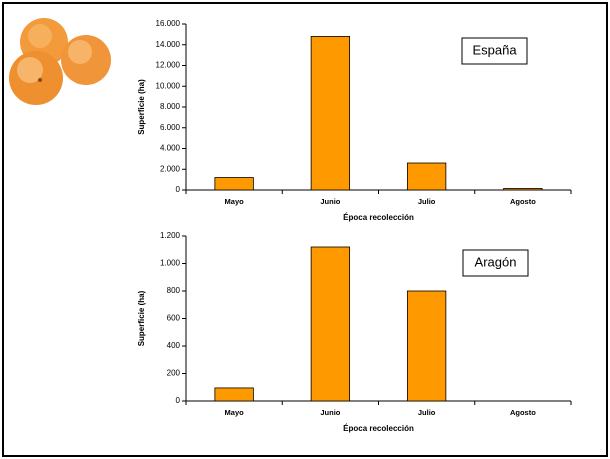 The image size is (610, 459). I want to click on y-tick-label: 200, so click(174, 373).